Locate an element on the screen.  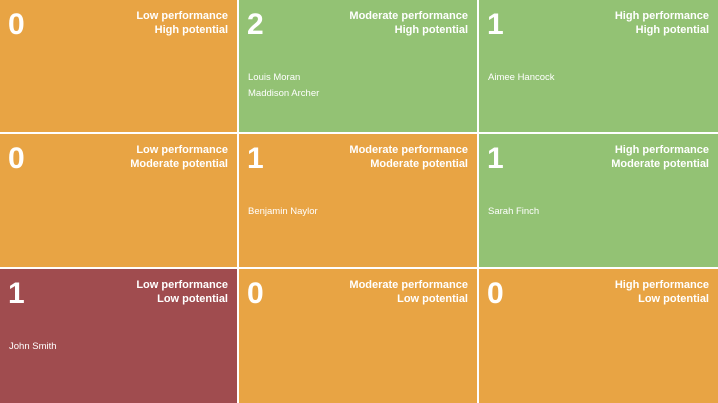
person-name: Louis Moran is located at coordinates (274, 77).